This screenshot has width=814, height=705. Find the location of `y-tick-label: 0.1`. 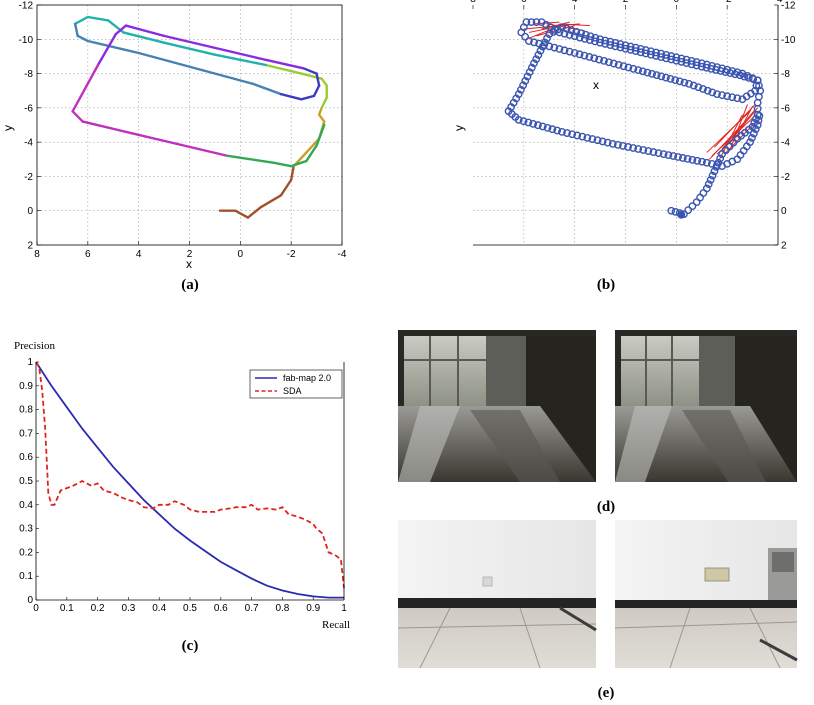

y-tick-label: 0.1 is located at coordinates (26, 576).